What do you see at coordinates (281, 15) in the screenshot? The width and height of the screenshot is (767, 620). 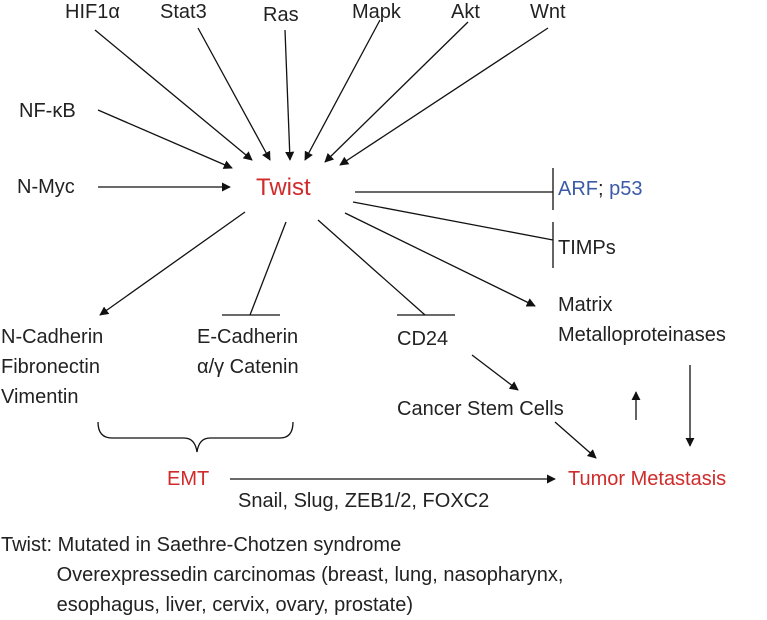 I see `node-ras: Ras` at bounding box center [281, 15].